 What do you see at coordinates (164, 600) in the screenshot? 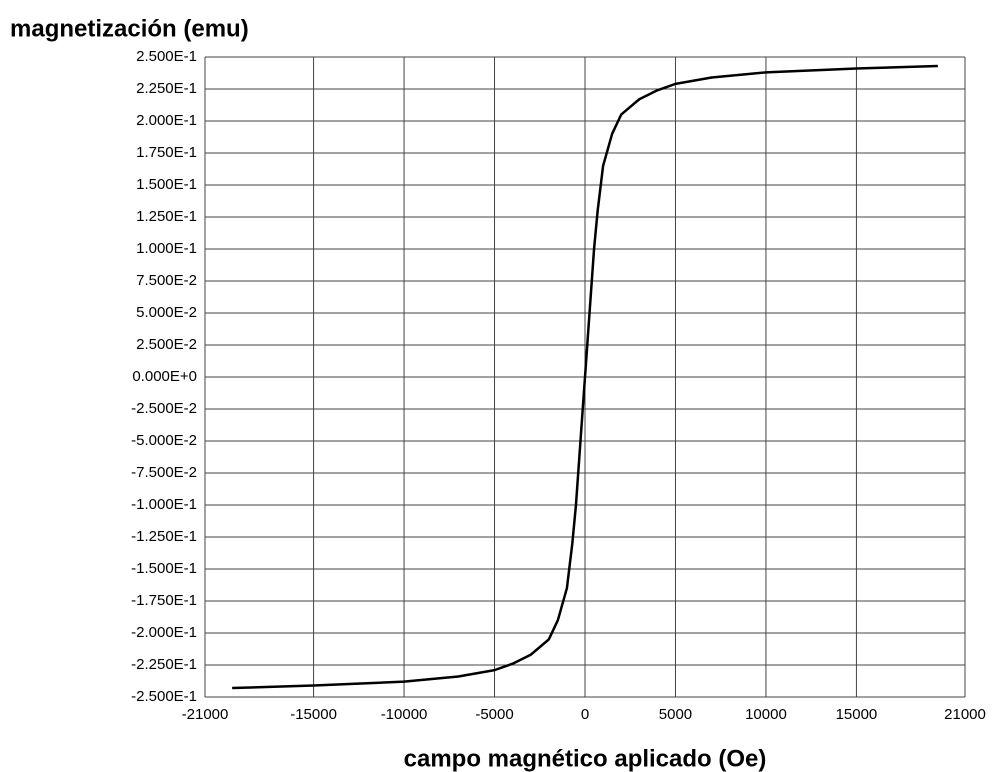
I see `y-tick-label: -1.750E-1` at bounding box center [164, 600].